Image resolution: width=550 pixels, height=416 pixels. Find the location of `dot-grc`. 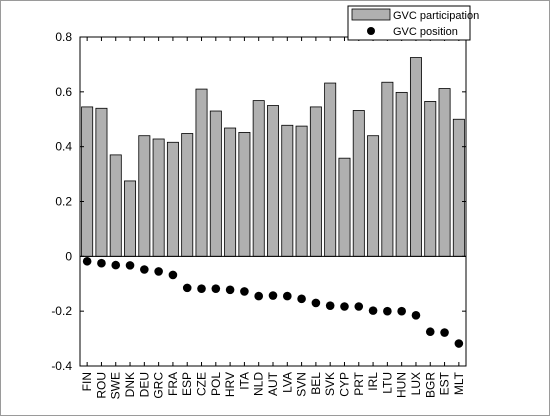

dot-grc is located at coordinates (158, 271).